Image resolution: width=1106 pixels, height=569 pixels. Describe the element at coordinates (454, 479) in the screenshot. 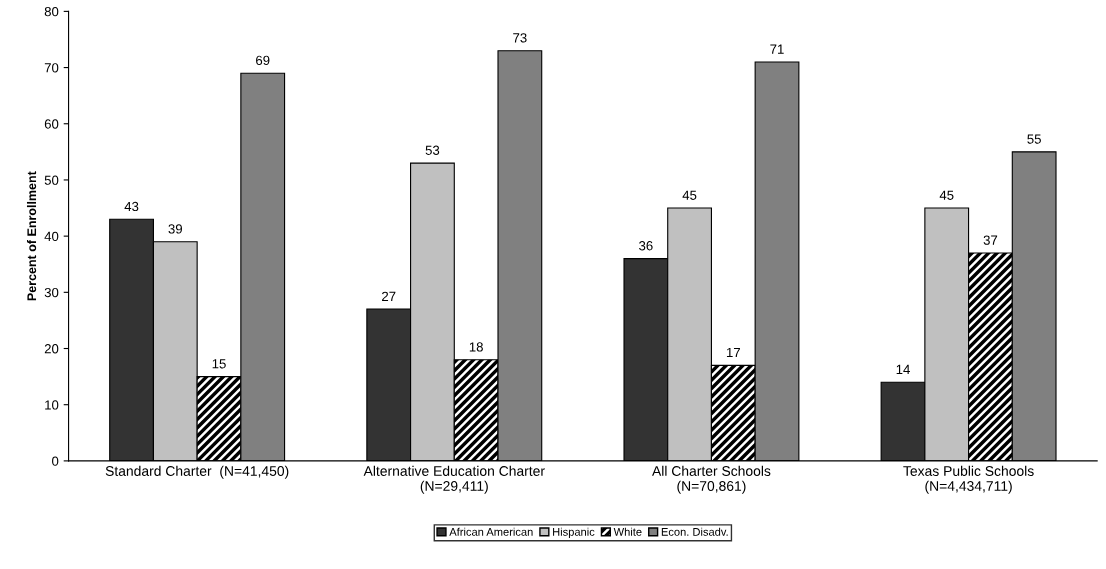

I see `x-tick-label: Alternative Education Charter (N=29,411)` at that location.